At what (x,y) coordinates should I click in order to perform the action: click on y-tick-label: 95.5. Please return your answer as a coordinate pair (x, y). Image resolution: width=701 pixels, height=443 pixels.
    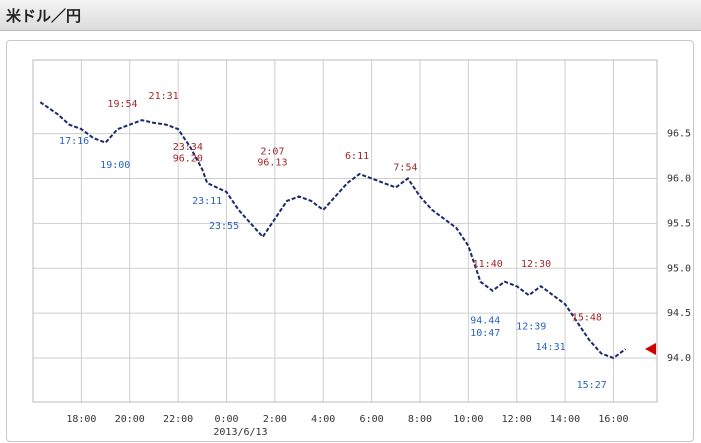
    Looking at the image, I should click on (679, 223).